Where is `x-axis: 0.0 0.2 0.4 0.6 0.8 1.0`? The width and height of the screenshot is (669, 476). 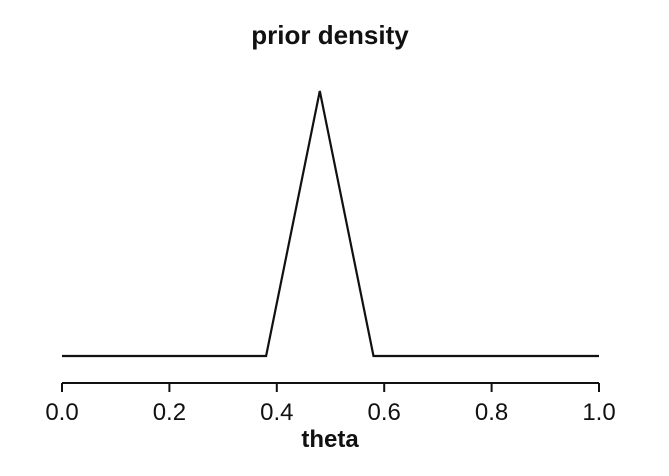 x-axis: 0.0 0.2 0.4 0.6 0.8 1.0 is located at coordinates (330, 404).